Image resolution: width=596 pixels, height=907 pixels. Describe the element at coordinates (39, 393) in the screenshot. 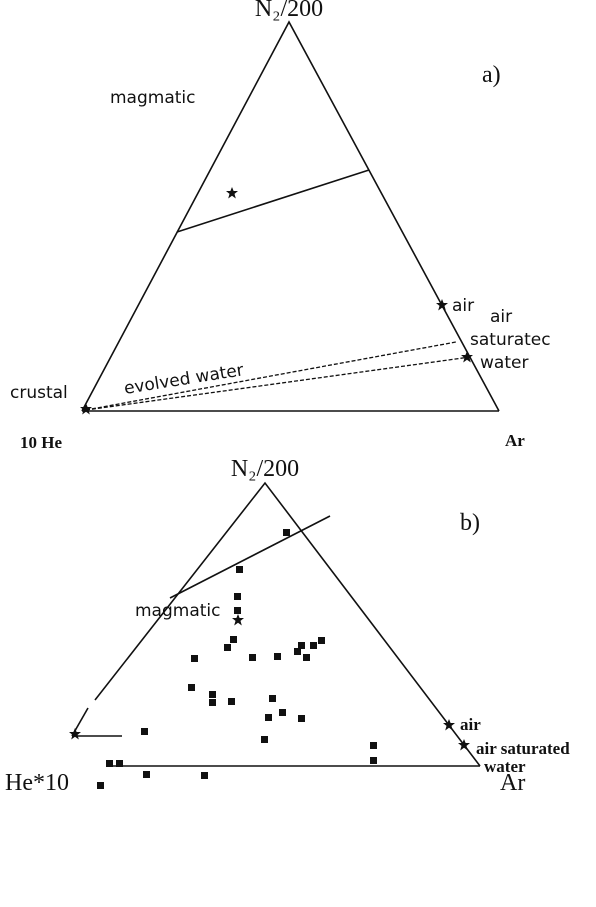

I see `region-label: crustal` at that location.